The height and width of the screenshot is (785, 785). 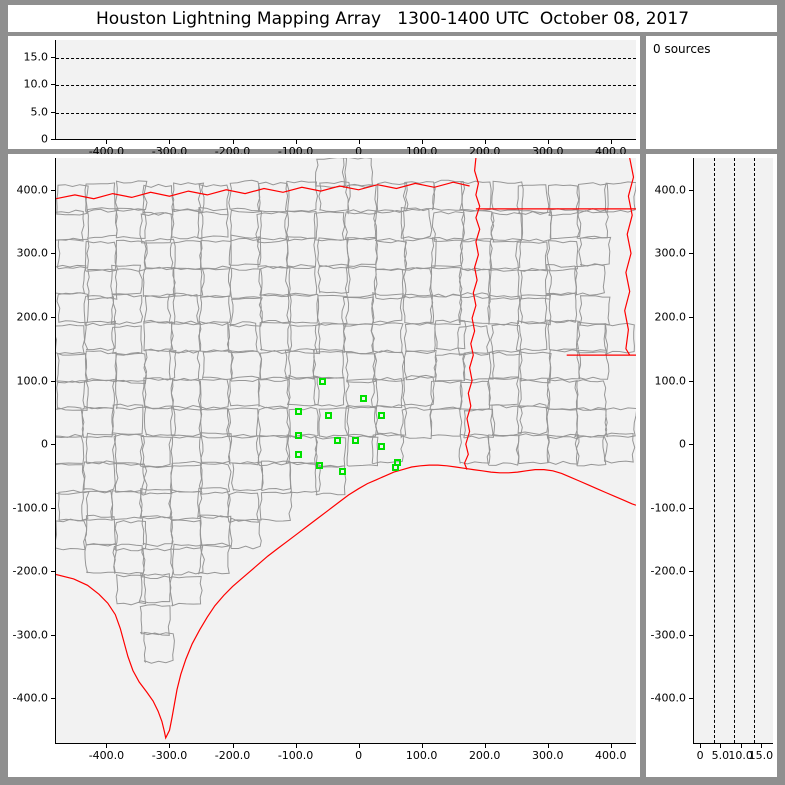 I want to click on x-tick-label: 15.0, so click(x=761, y=755).